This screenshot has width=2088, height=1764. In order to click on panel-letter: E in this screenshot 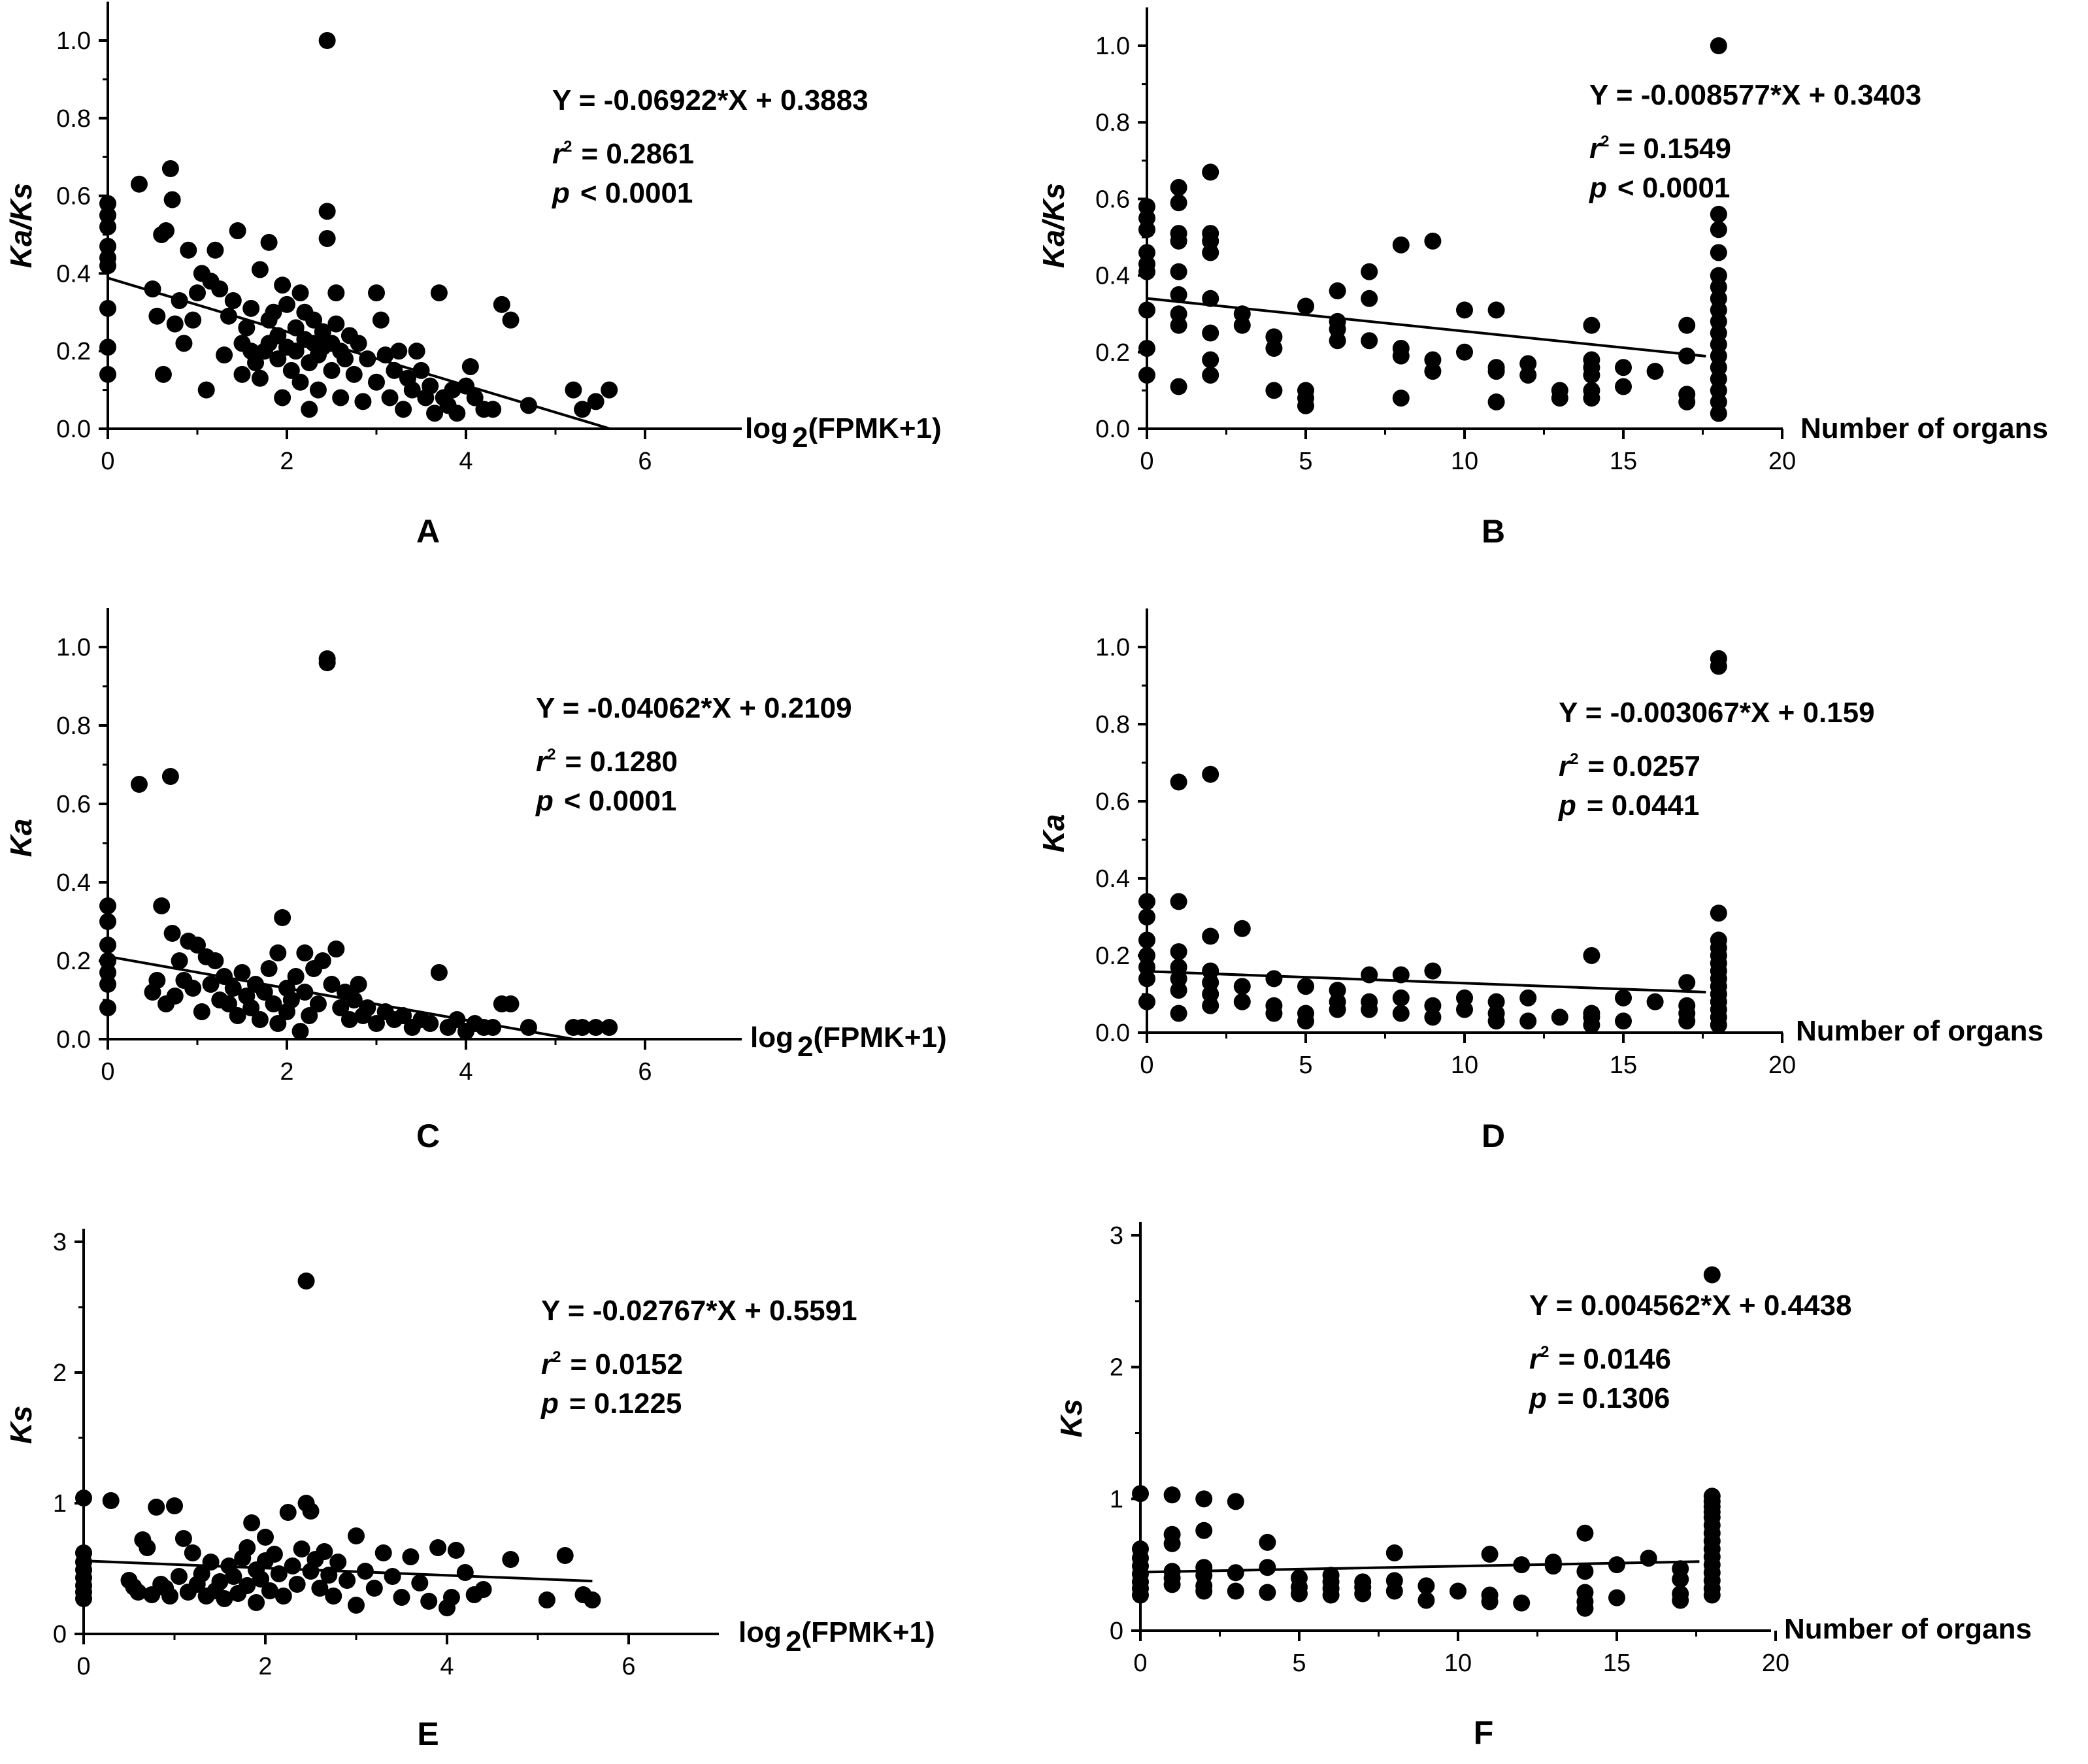, I will do `click(428, 1734)`.